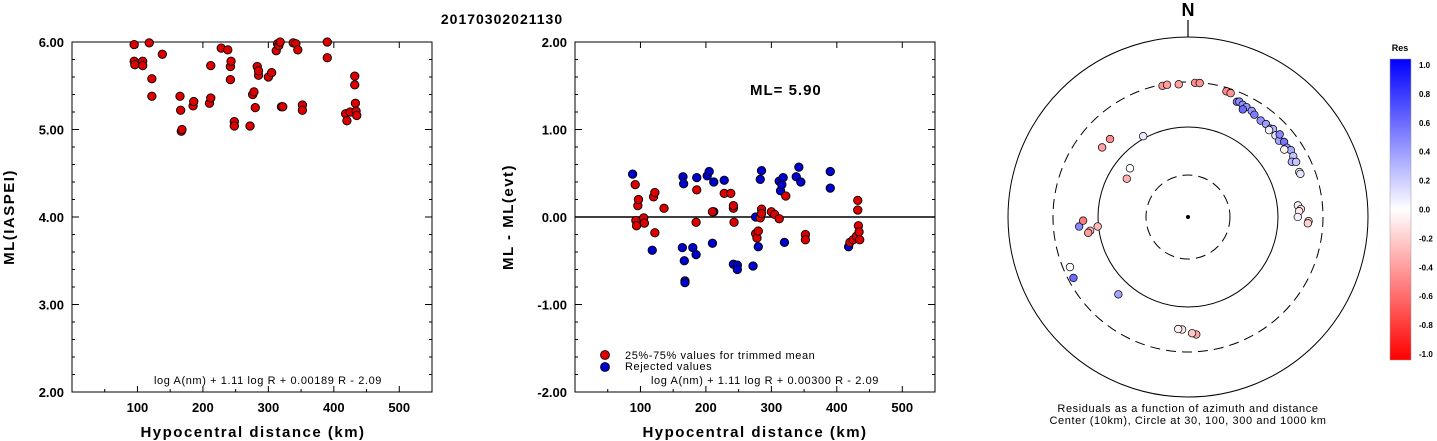 Image resolution: width=1437 pixels, height=441 pixels. Describe the element at coordinates (1426, 296) in the screenshot. I see `colorbar-tick-label: -0.6` at that location.